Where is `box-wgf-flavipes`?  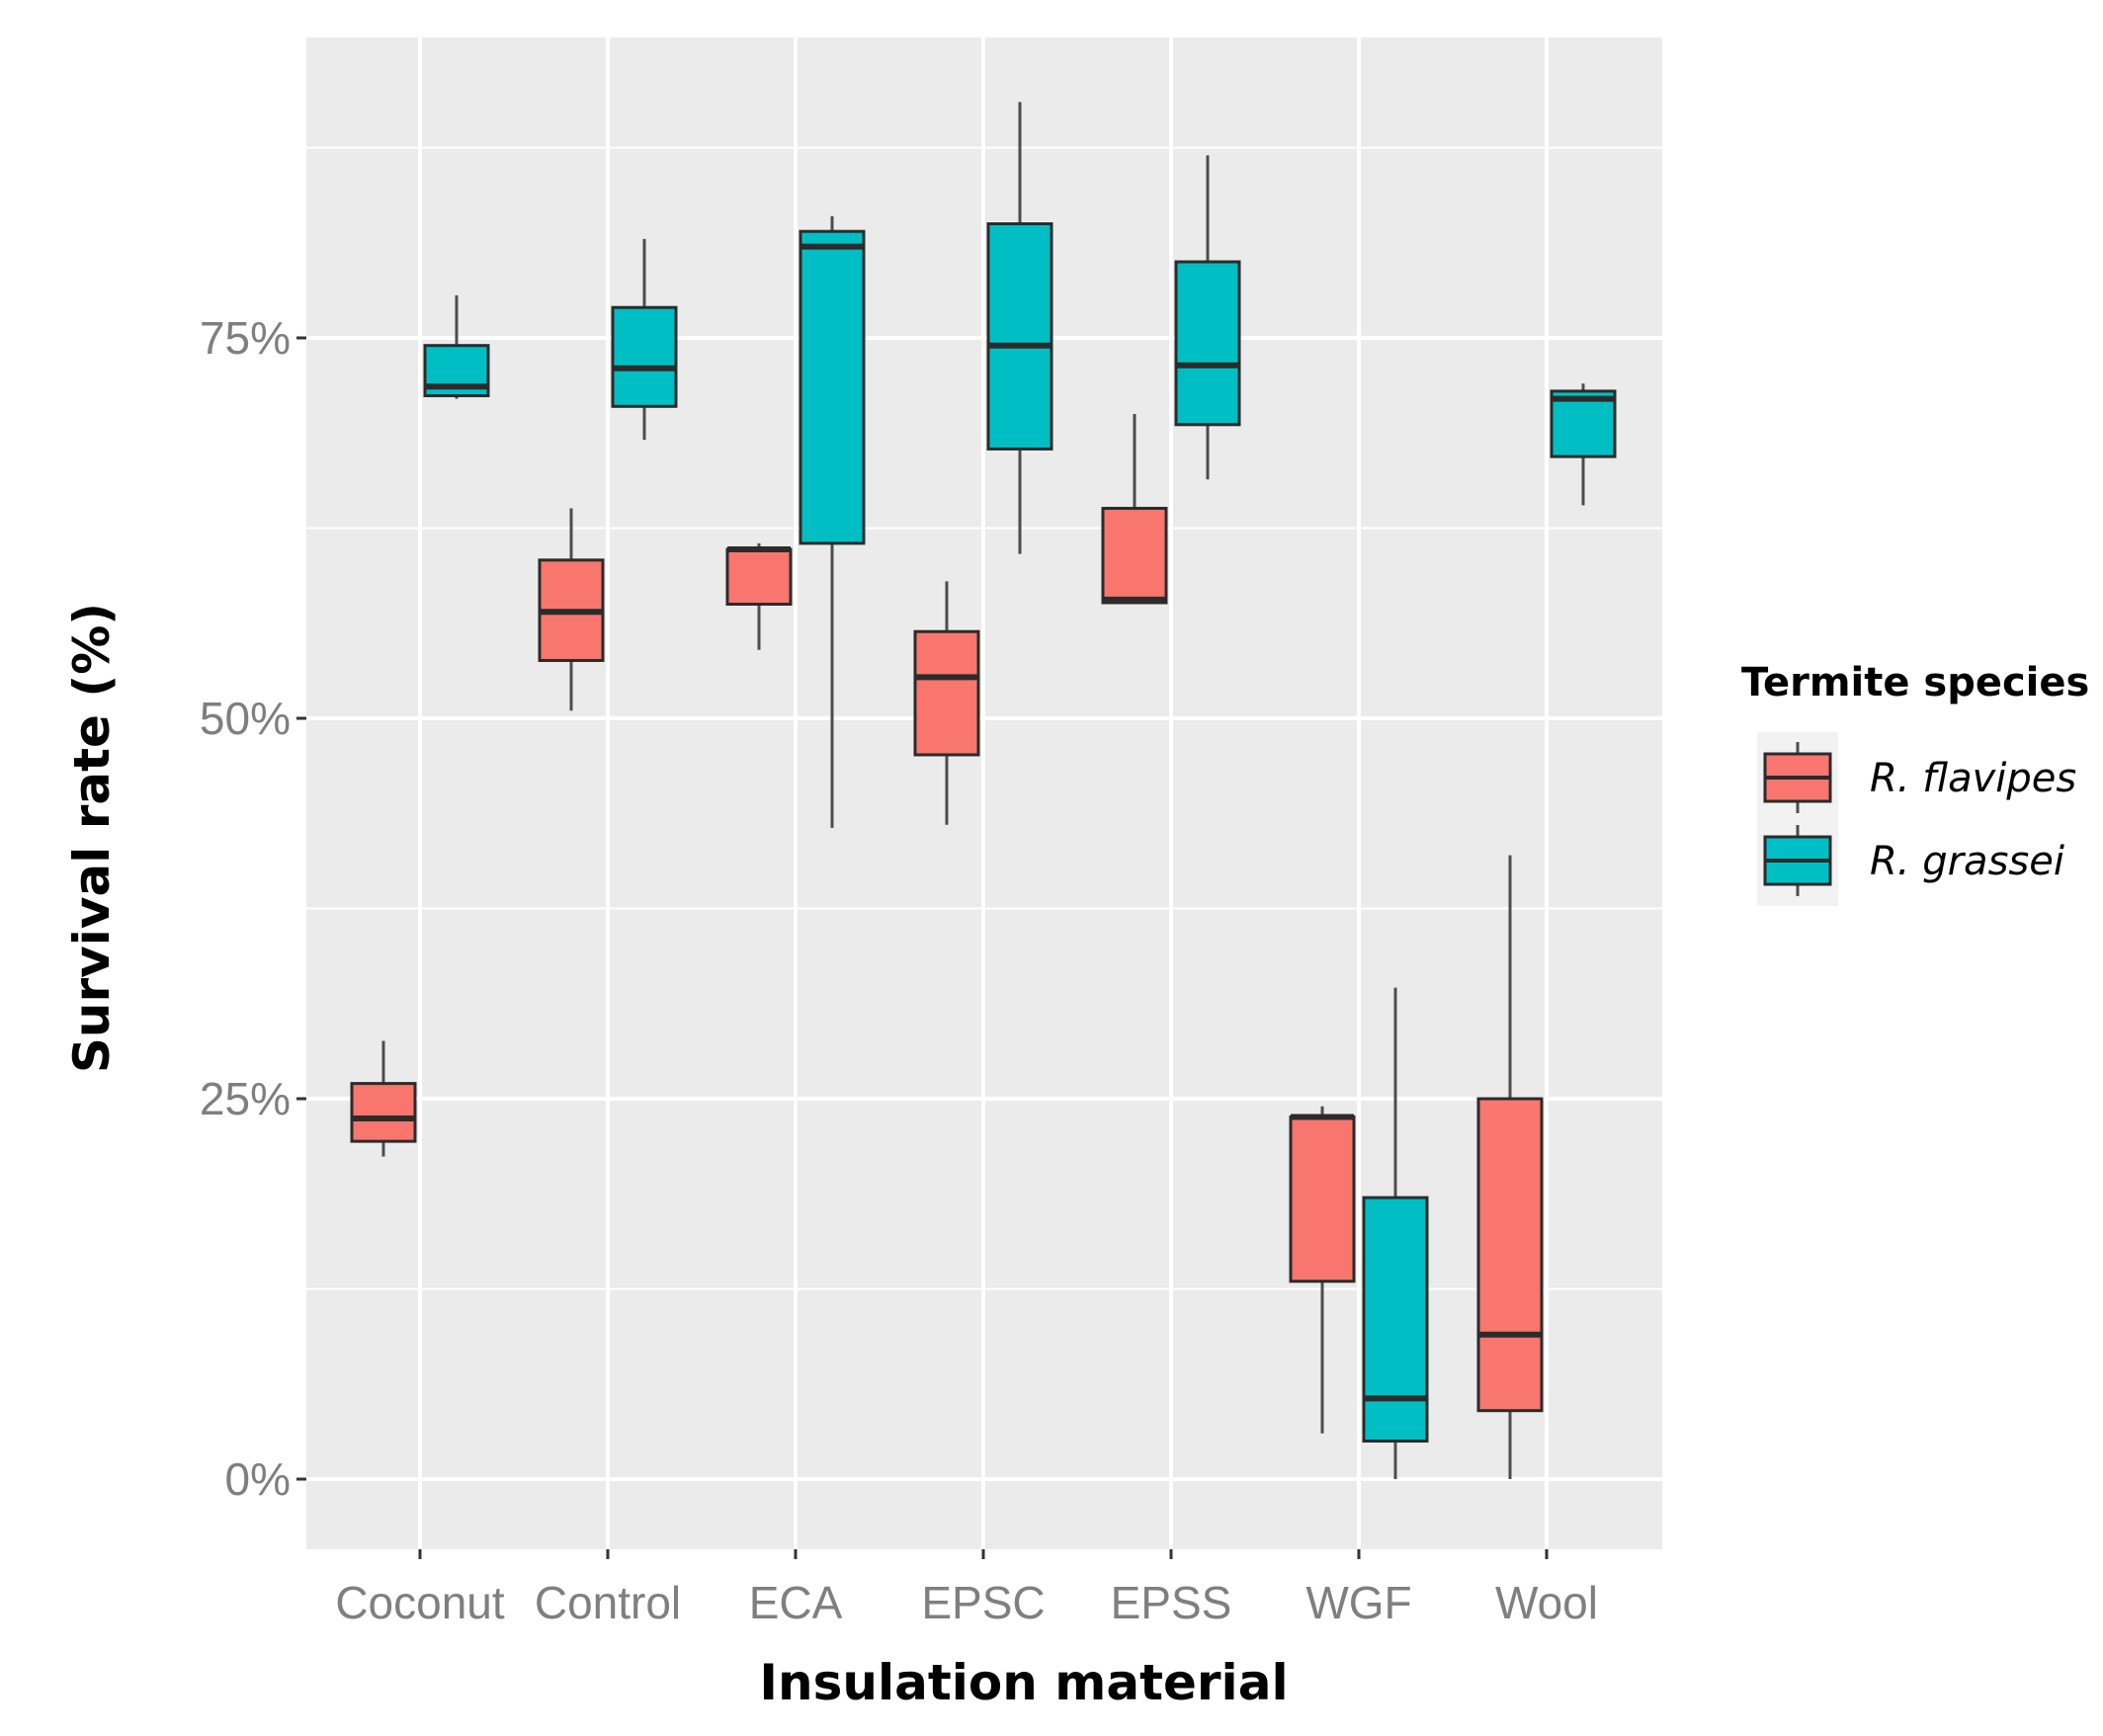 box-wgf-flavipes is located at coordinates (1322, 1270).